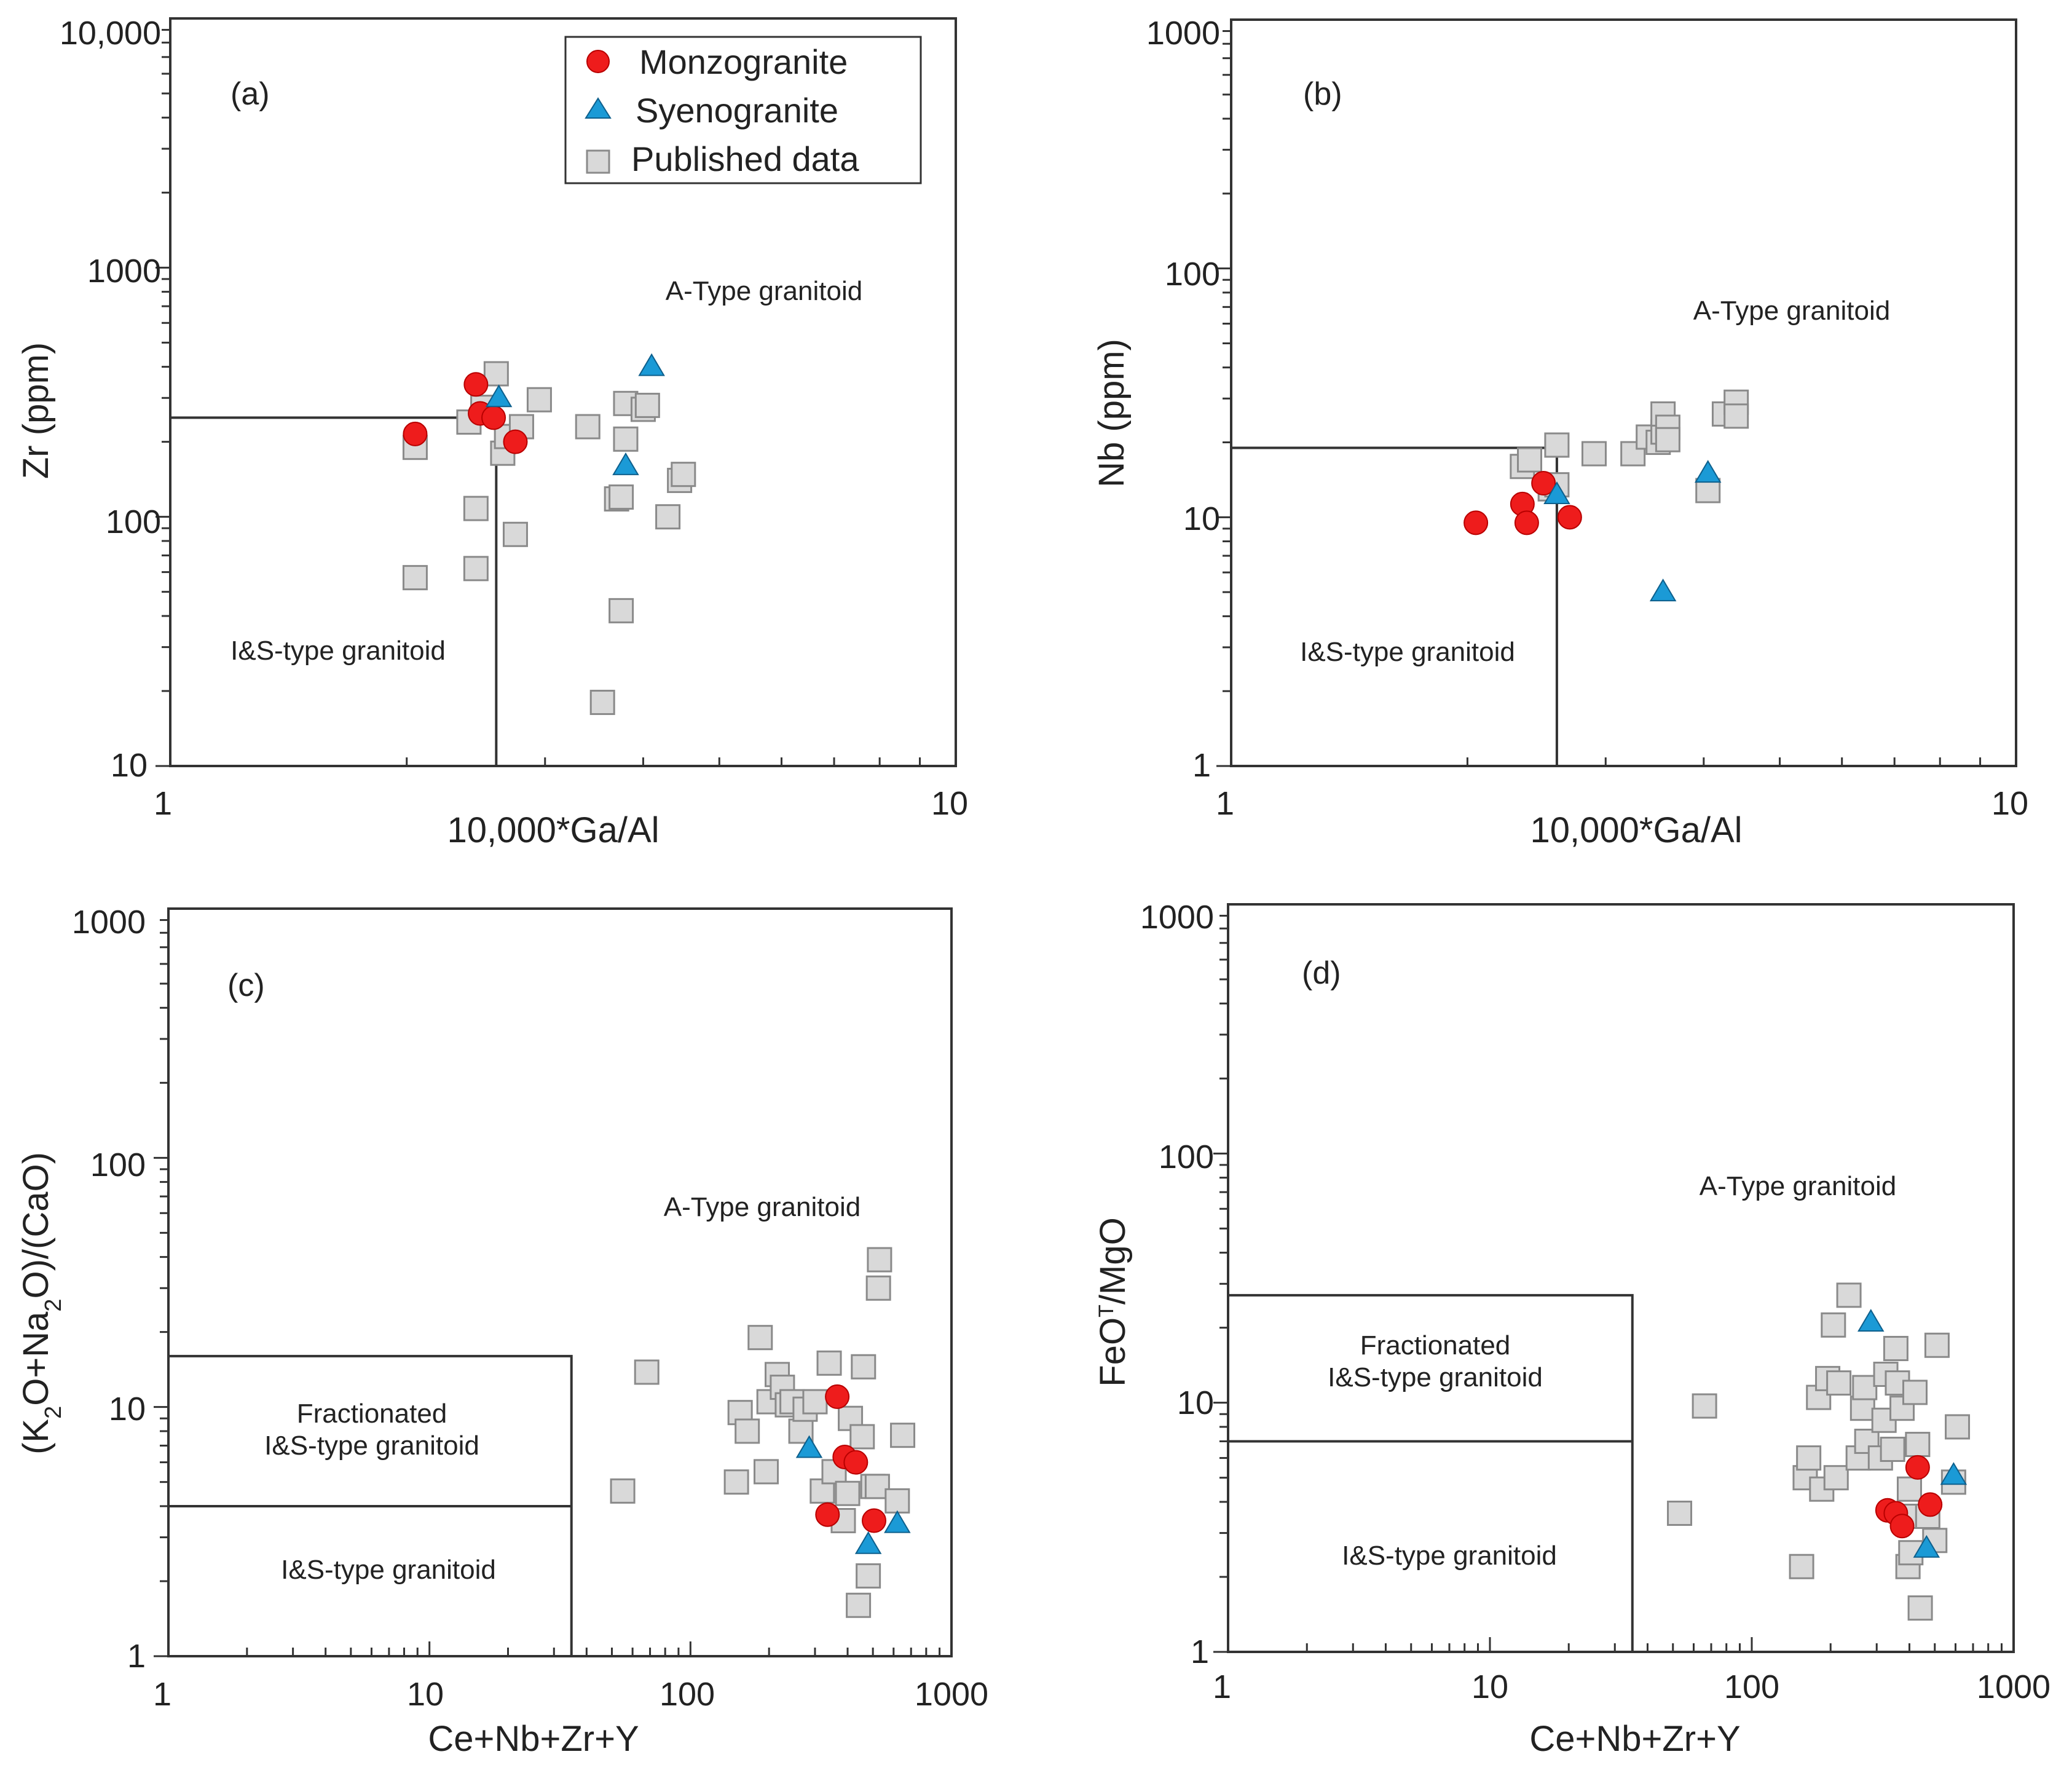  Describe the element at coordinates (41, 1303) in the screenshot. I see `y-axis-label-c: (K2O+Na2O)/(CaO)` at that location.